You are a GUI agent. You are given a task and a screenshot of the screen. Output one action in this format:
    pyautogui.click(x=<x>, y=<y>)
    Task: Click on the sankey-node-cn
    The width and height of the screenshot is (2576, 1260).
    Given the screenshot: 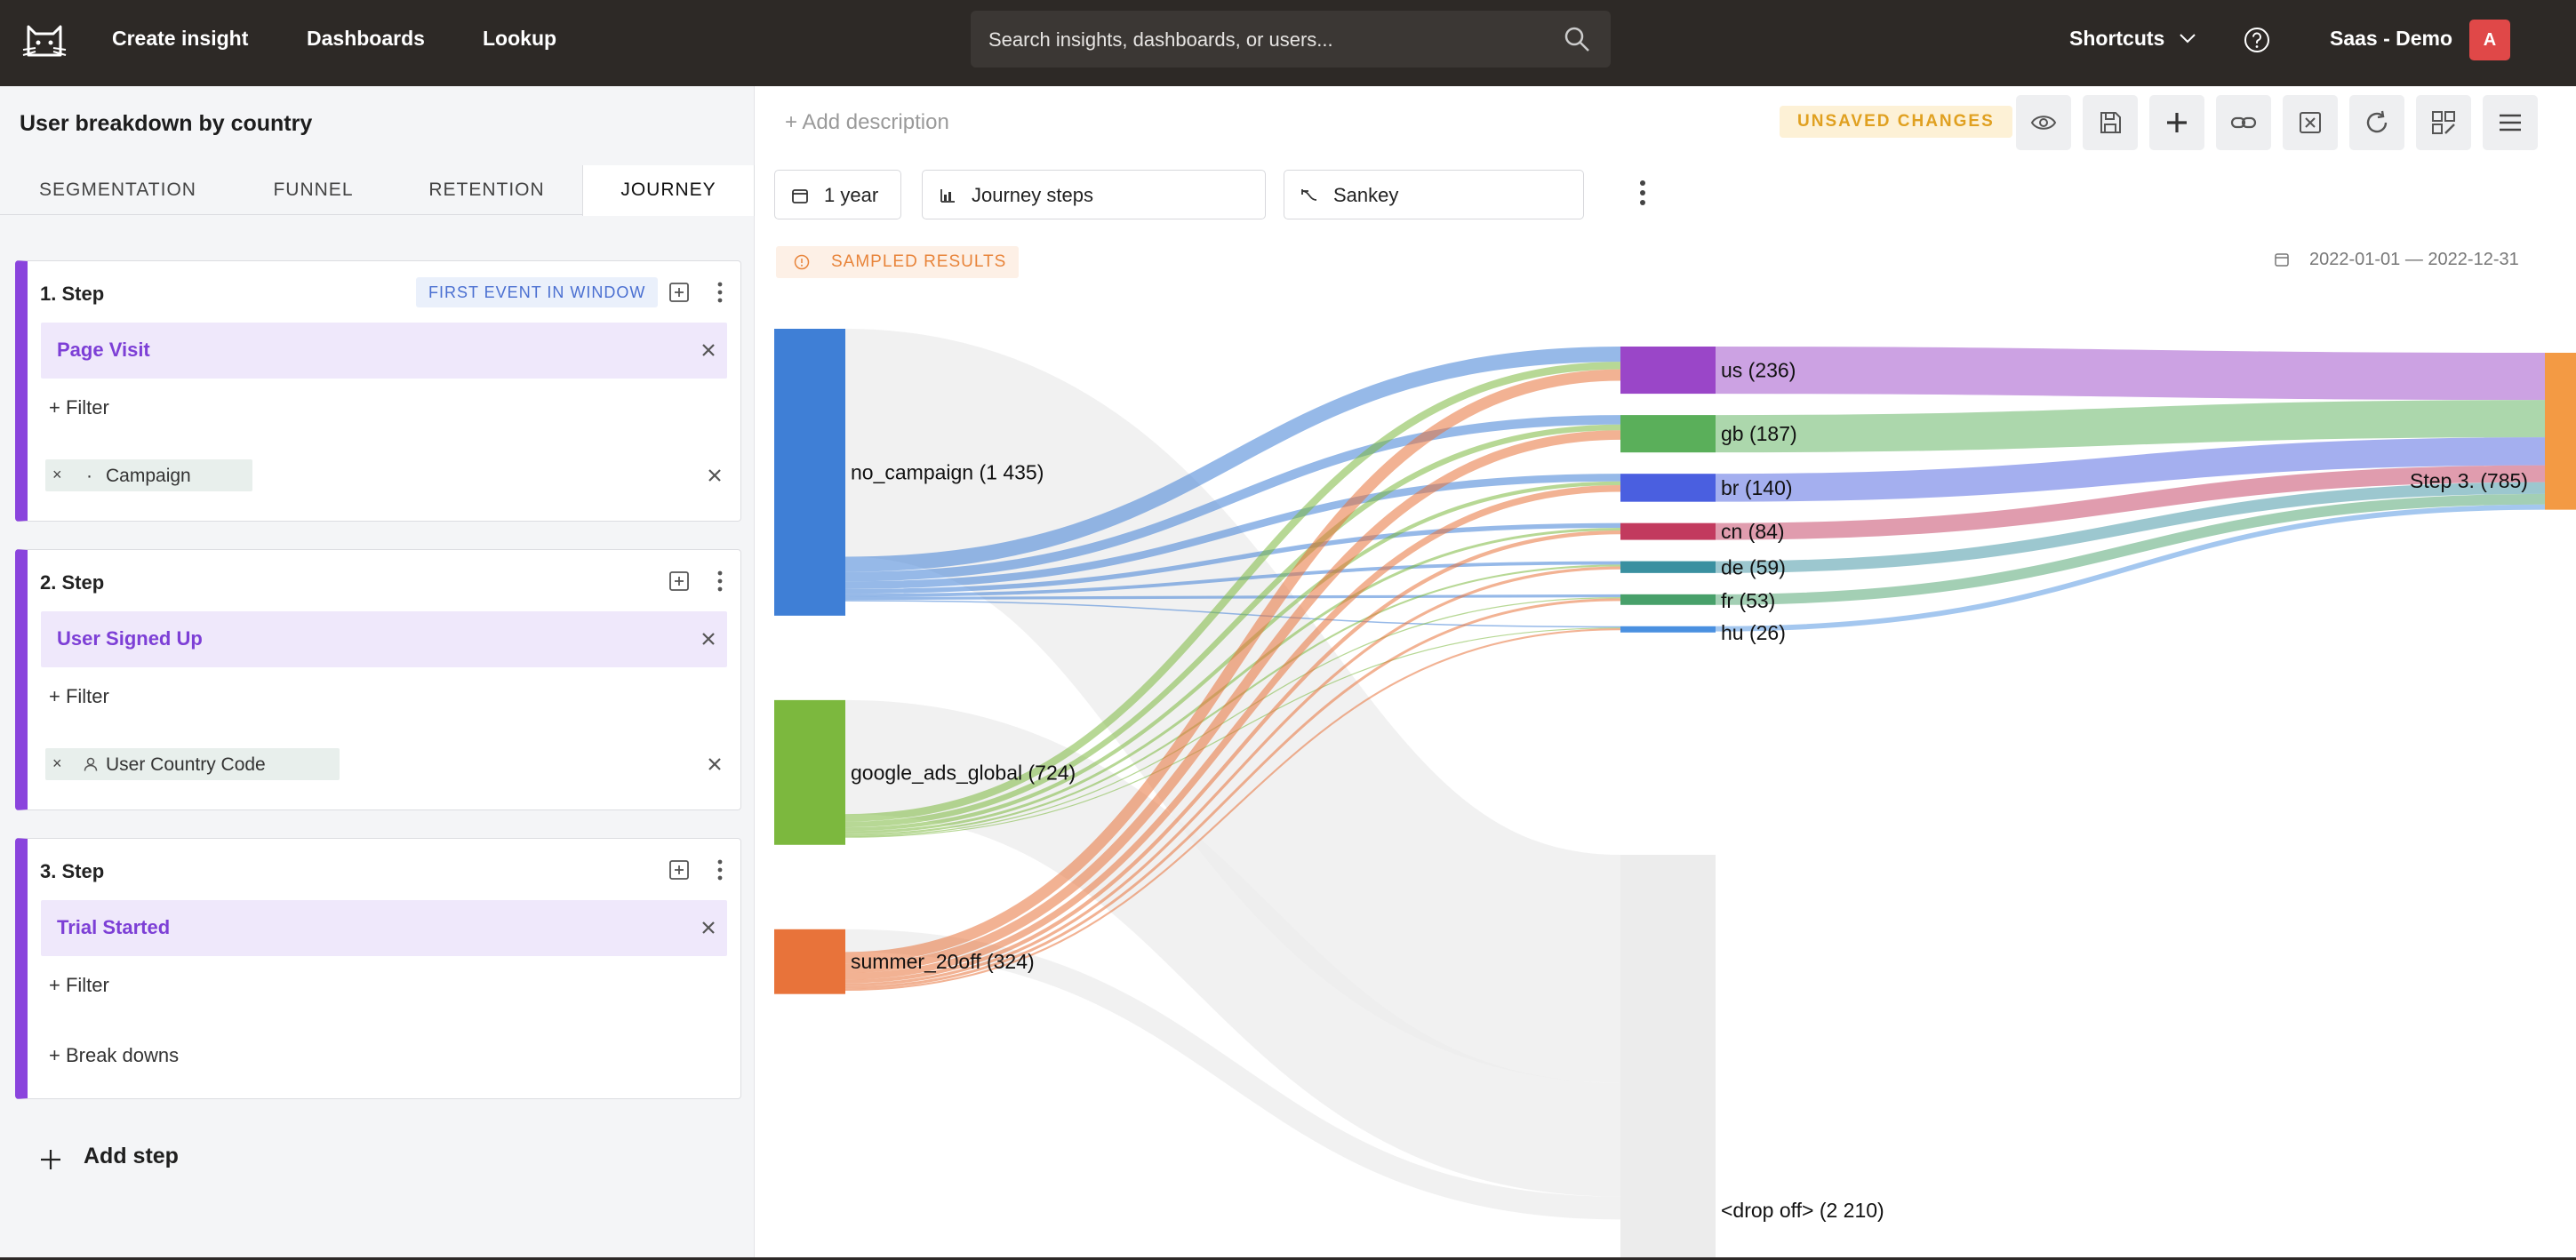 What is the action you would take?
    pyautogui.click(x=1668, y=531)
    